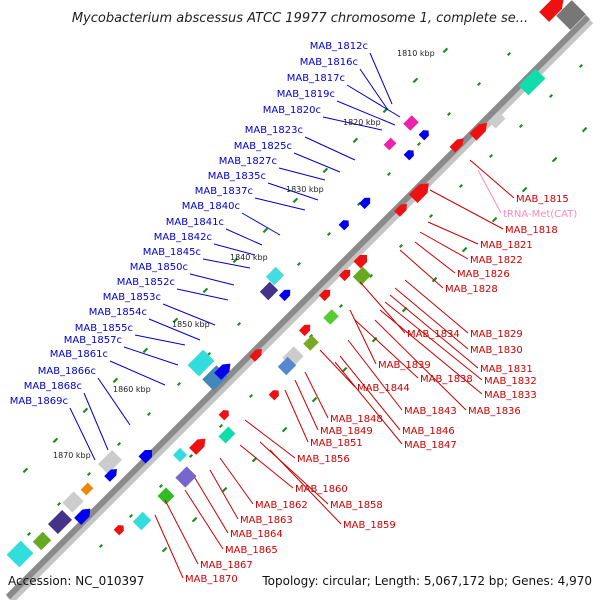  I want to click on gene-label-reverse: MAB_1834, so click(433, 334).